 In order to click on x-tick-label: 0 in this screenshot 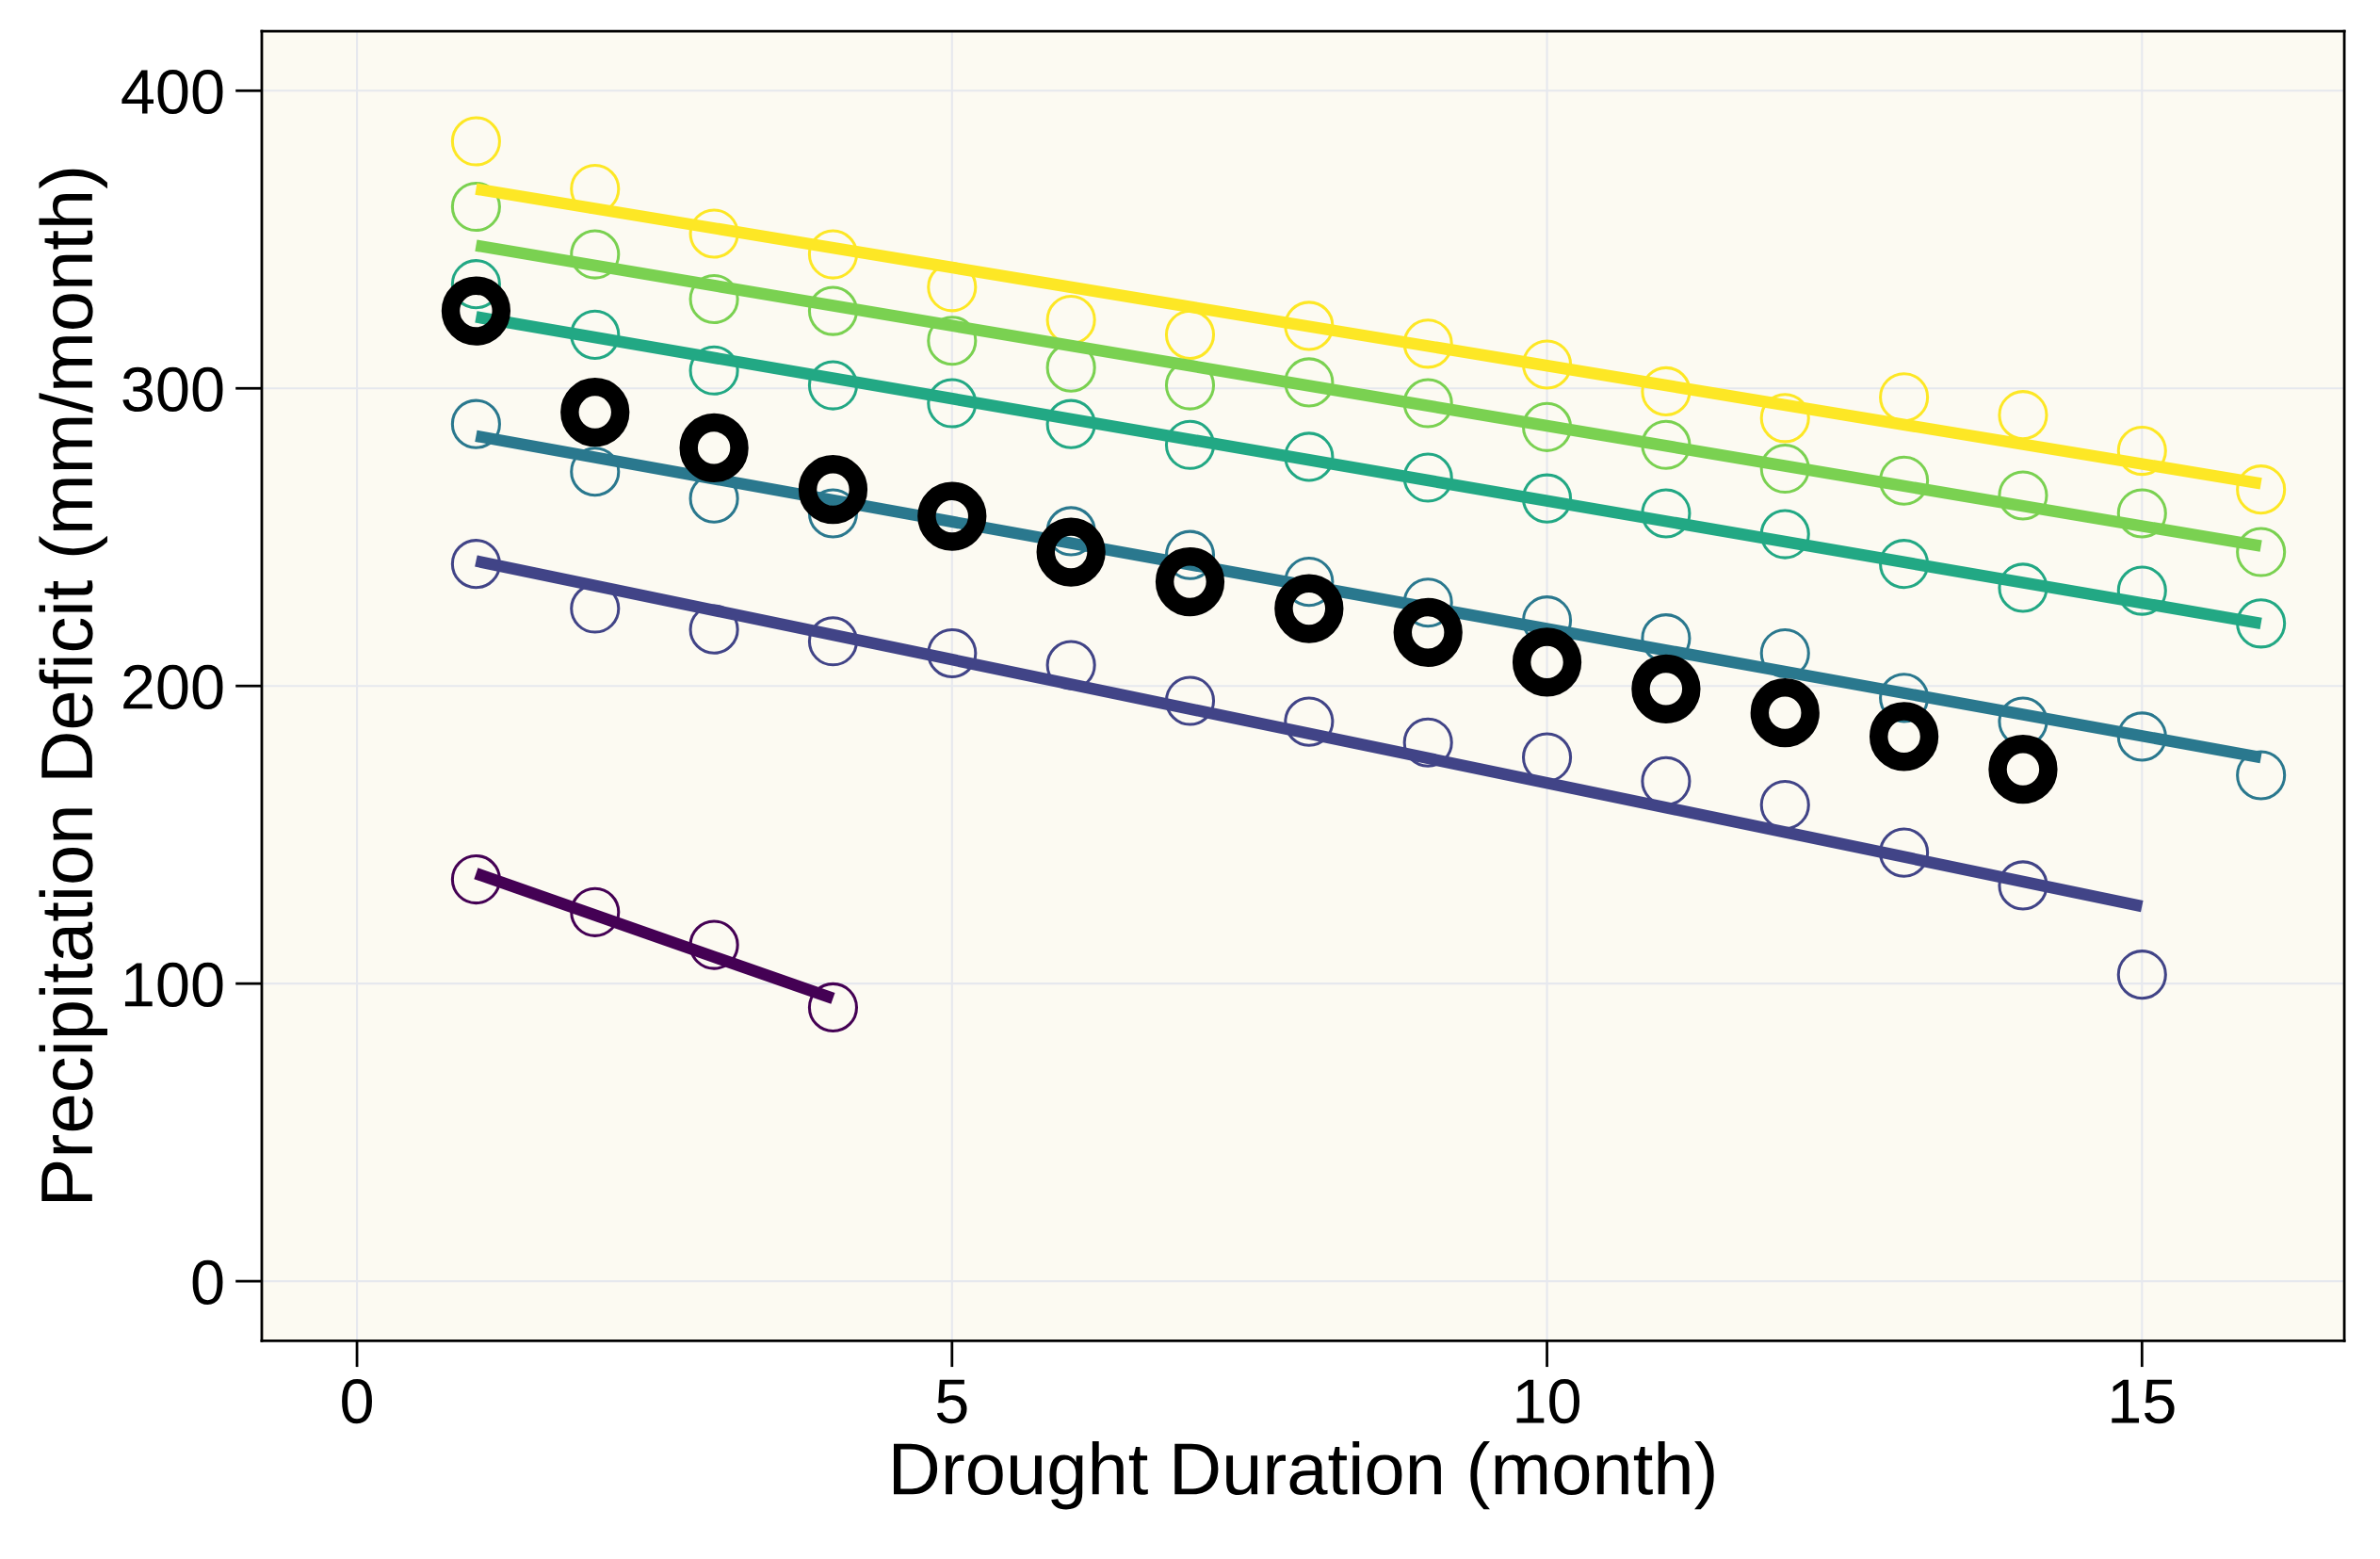, I will do `click(357, 1401)`.